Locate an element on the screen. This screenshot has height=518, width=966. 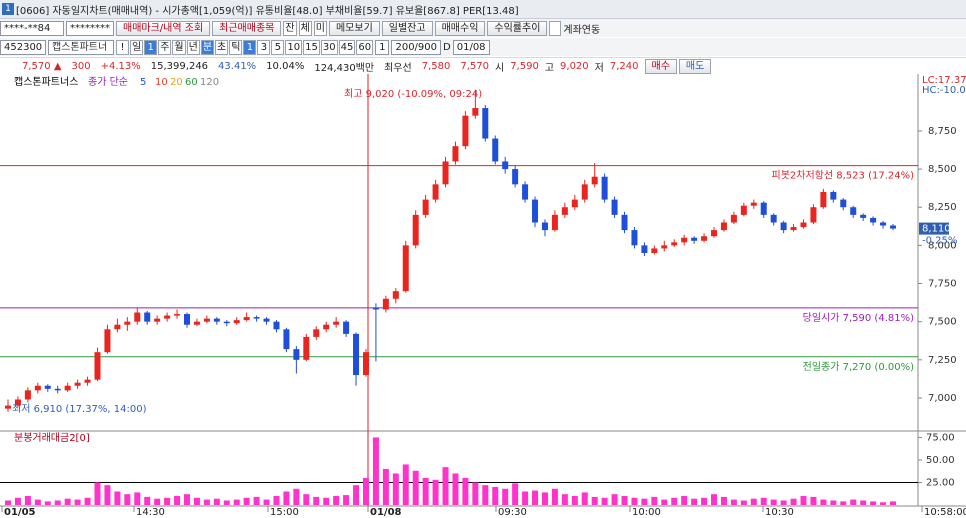
period-button: 일 is located at coordinates (137, 47).